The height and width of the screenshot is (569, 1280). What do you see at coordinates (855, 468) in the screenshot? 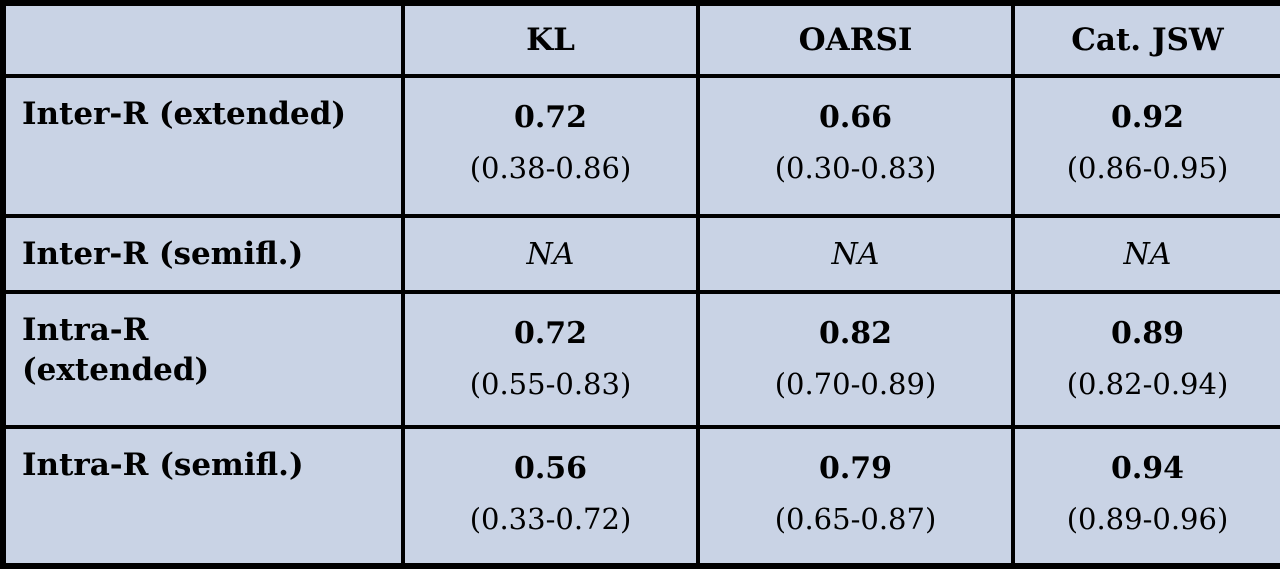
I see `value: 0.79` at bounding box center [855, 468].